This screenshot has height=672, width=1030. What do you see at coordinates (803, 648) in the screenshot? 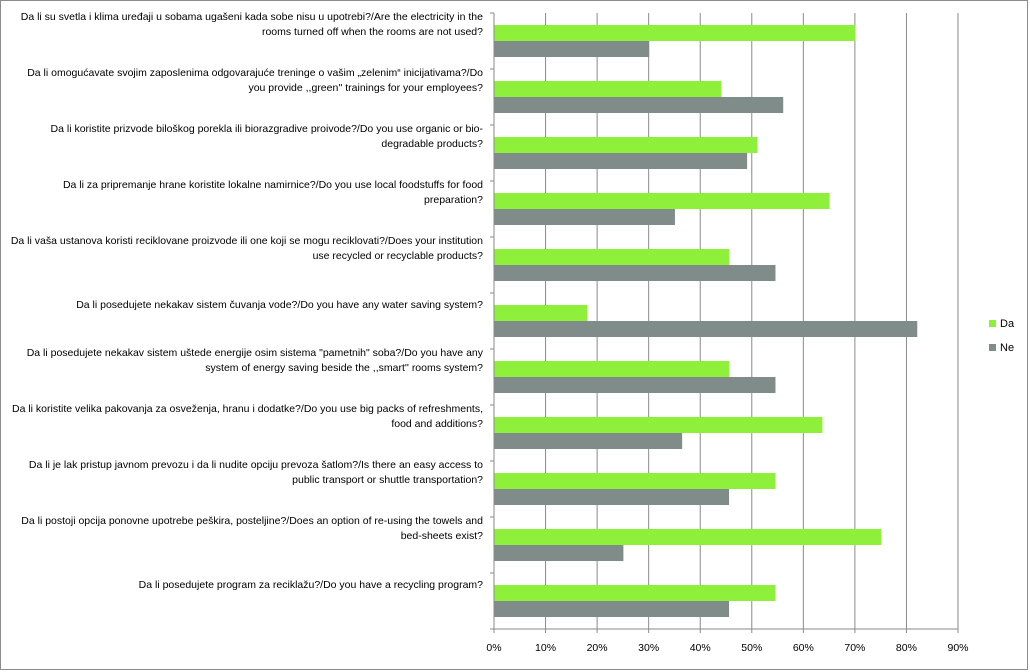
I see `x-tick-label: 60%` at bounding box center [803, 648].